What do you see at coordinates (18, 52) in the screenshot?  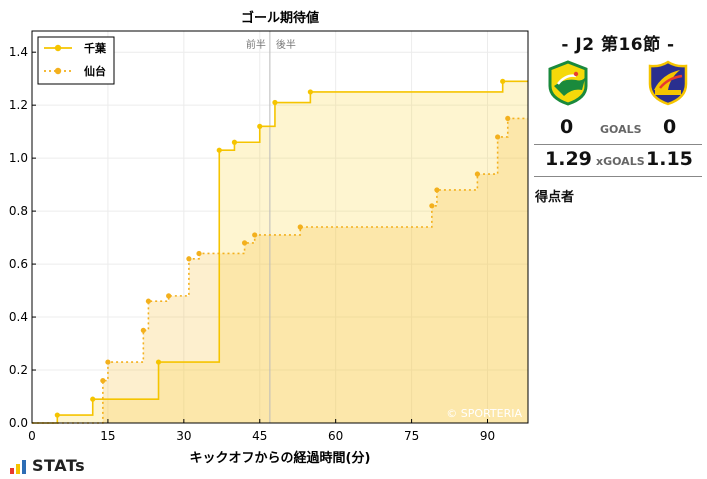 I see `y-tick-label: 1.4` at bounding box center [18, 52].